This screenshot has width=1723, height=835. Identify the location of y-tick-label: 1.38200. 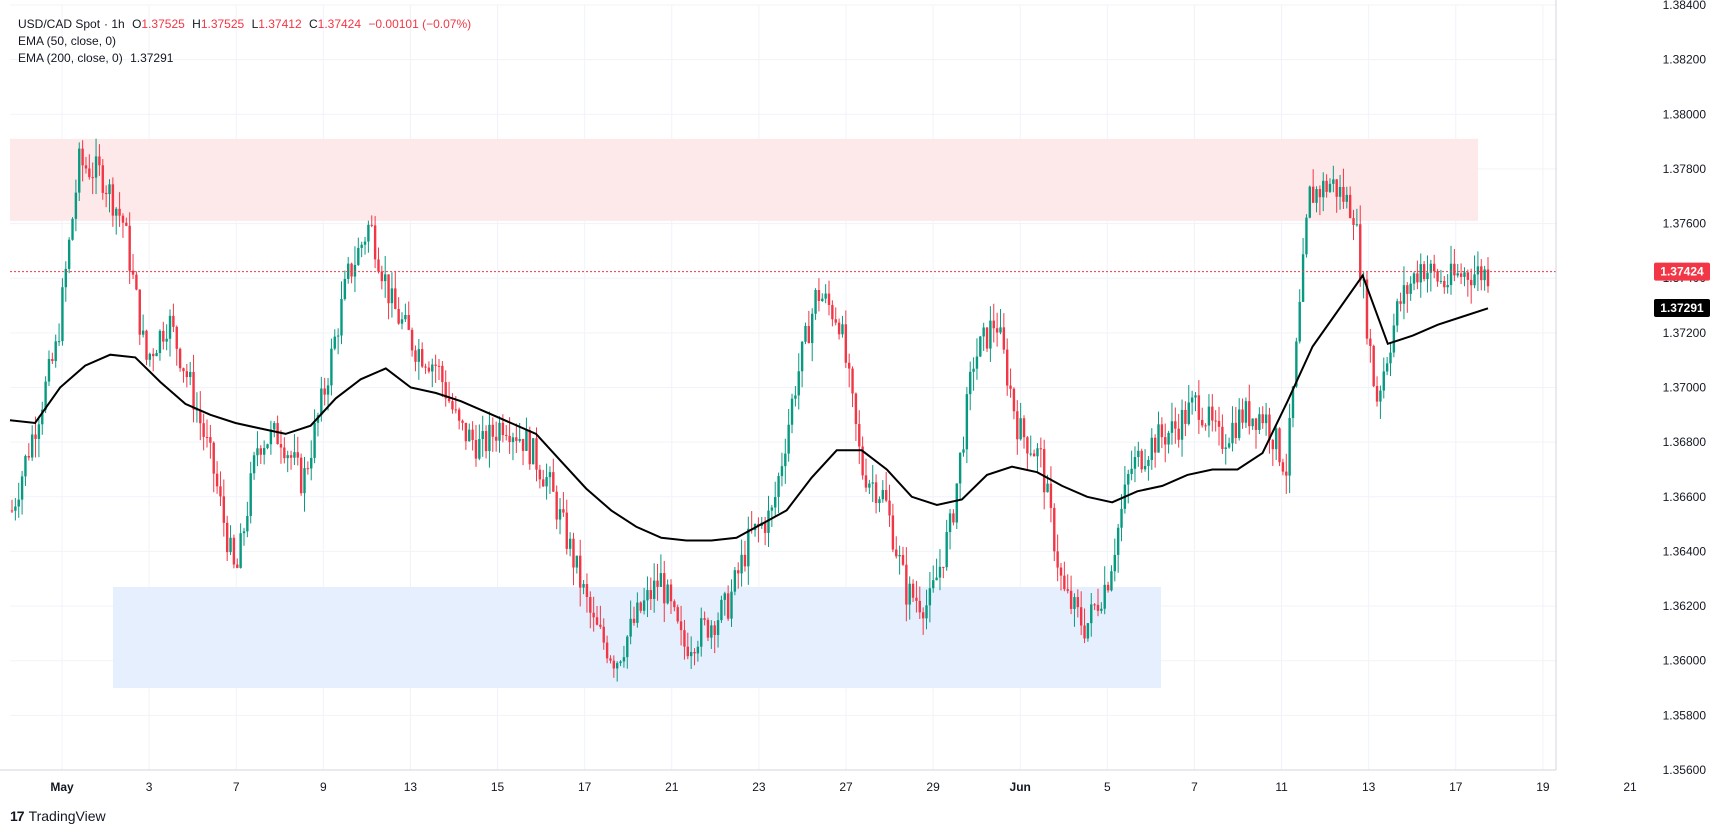
(1685, 60).